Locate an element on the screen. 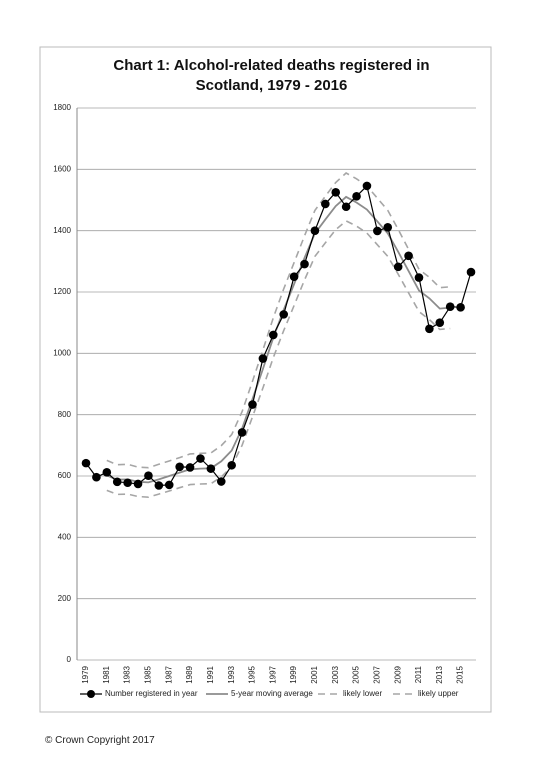 The width and height of the screenshot is (543, 768). x-tick-label: 2011 is located at coordinates (418, 674).